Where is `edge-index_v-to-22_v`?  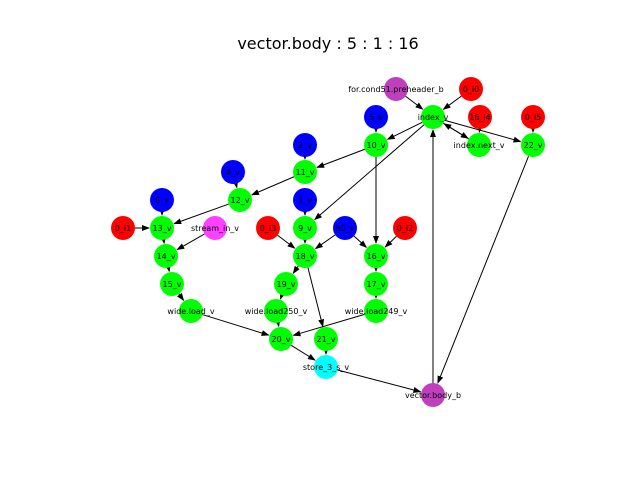 edge-index_v-to-22_v is located at coordinates (483, 131).